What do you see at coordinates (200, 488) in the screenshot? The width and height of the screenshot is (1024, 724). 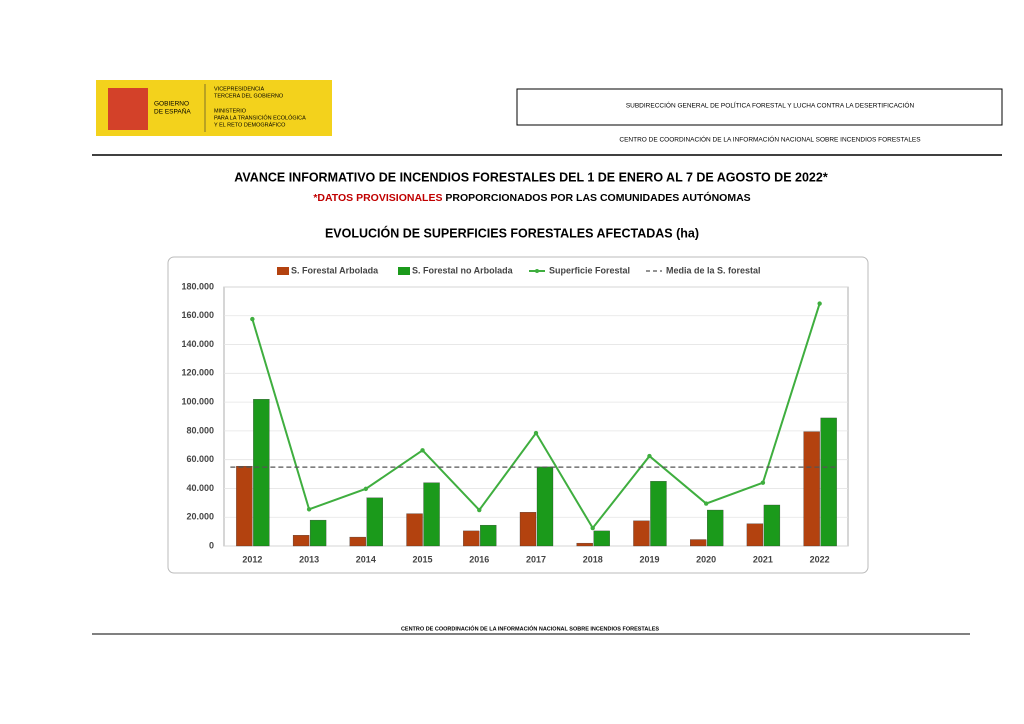 I see `y-tick-label: 40.000` at bounding box center [200, 488].